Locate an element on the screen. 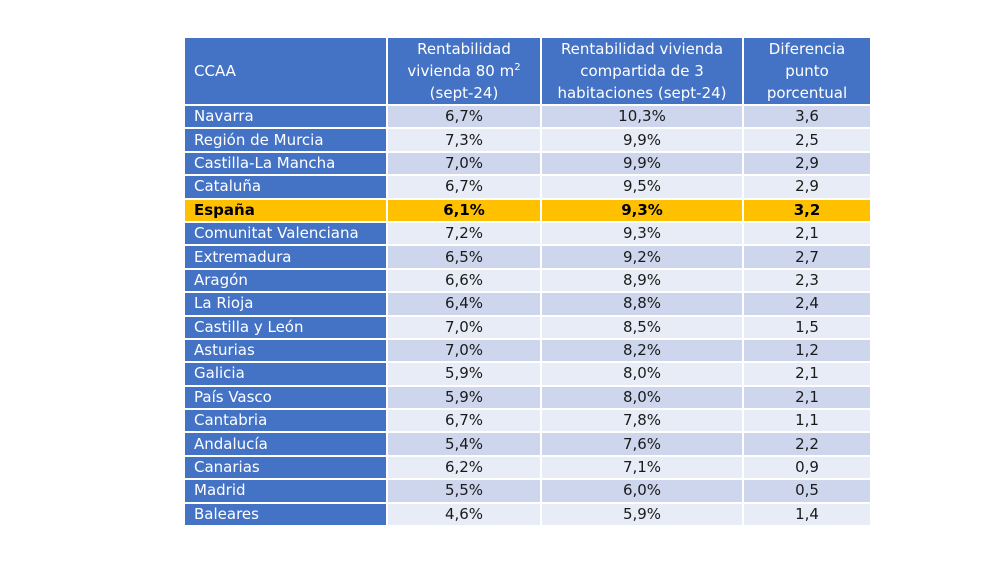  diferencia-cell: 3,2 is located at coordinates (806, 210).